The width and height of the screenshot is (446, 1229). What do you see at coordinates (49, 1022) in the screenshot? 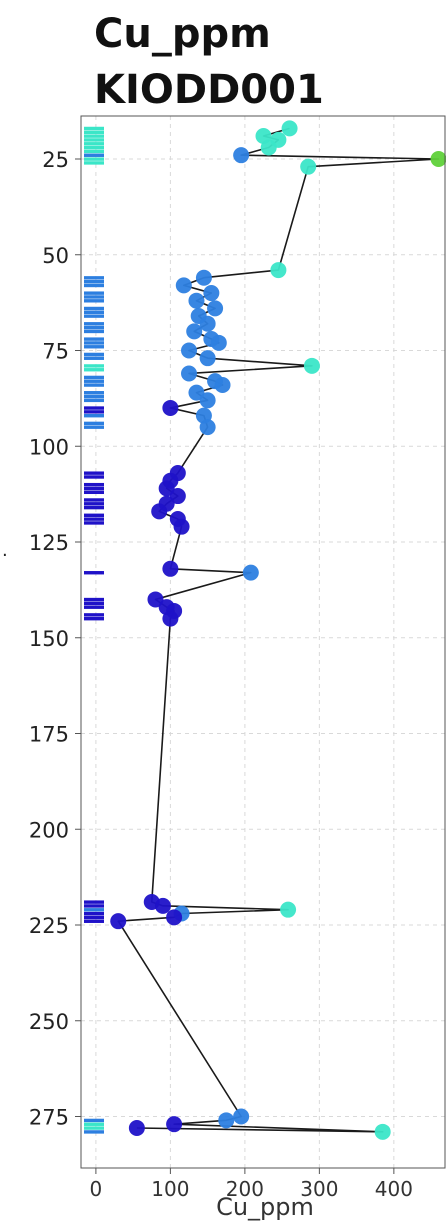
I see `y-tick-label: 250` at bounding box center [49, 1022].